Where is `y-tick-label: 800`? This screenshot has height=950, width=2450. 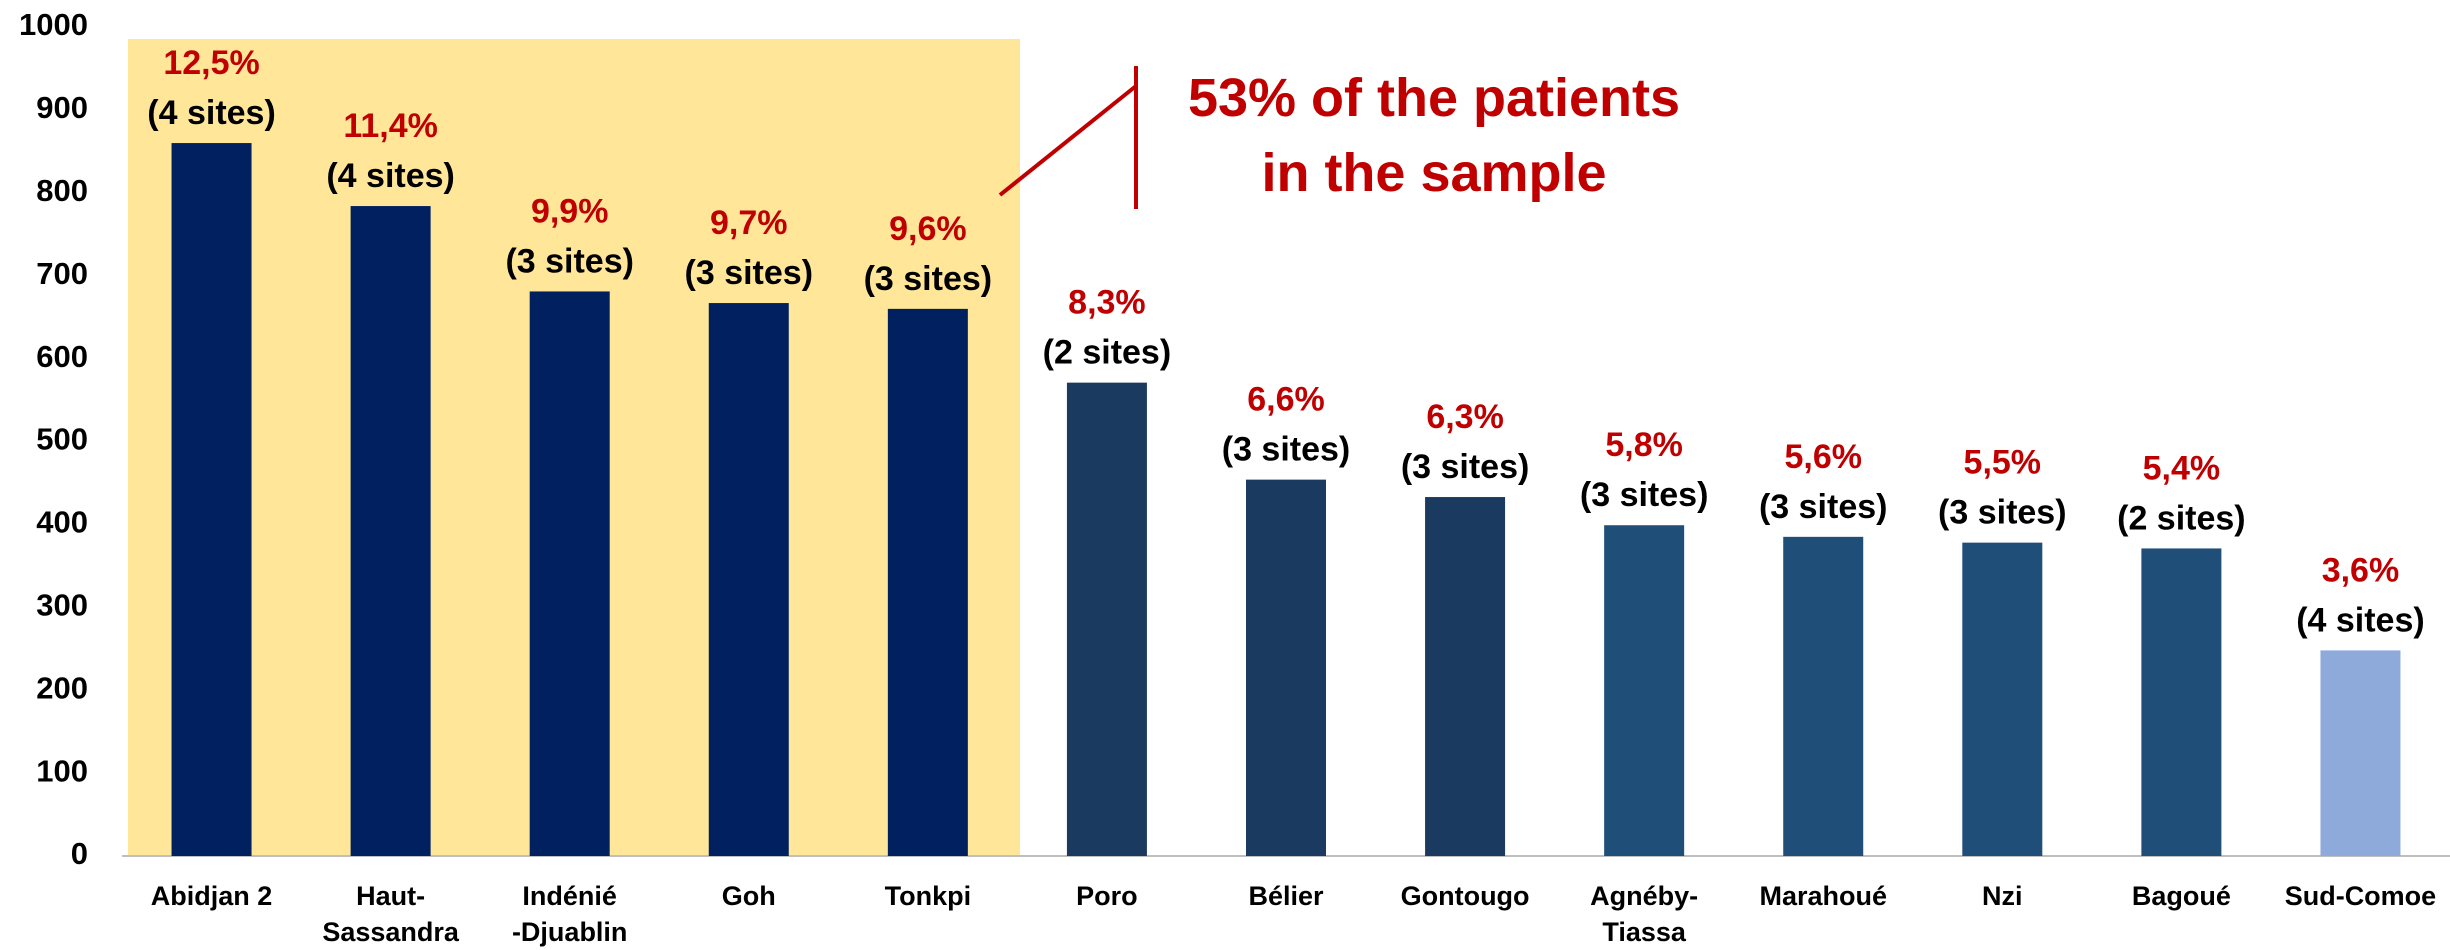 y-tick-label: 800 is located at coordinates (62, 190).